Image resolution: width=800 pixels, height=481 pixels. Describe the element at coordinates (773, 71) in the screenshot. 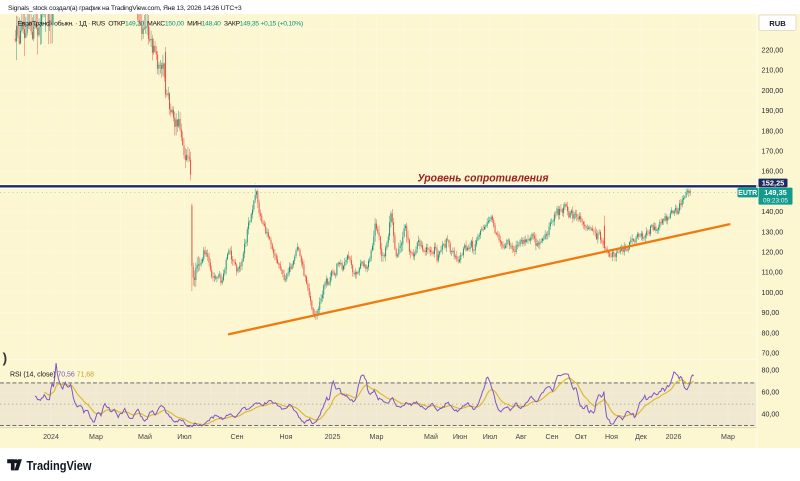

I see `svg-text: 210,00` at that location.